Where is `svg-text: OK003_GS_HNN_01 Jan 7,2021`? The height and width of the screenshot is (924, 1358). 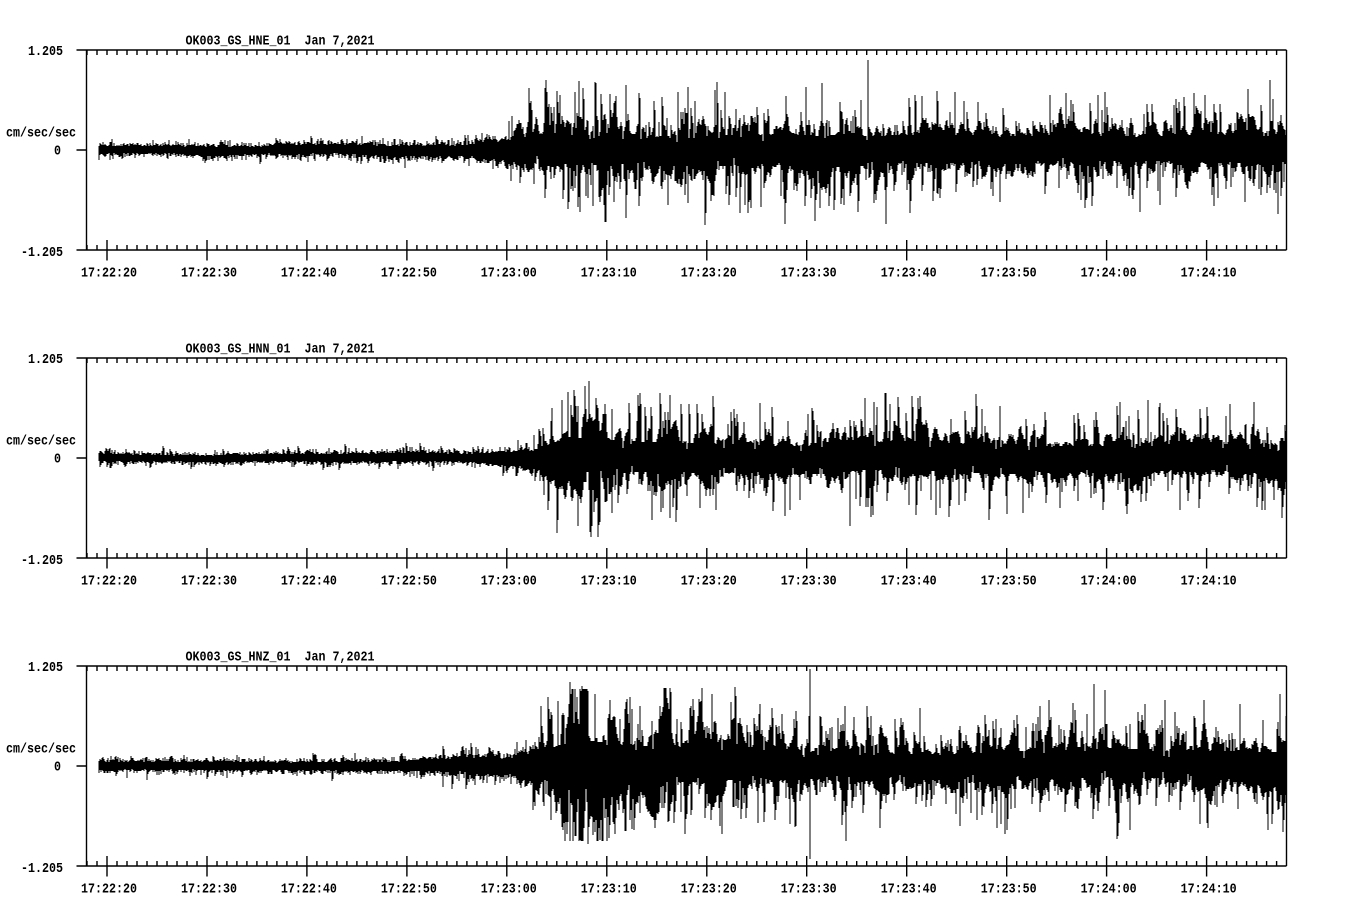 svg-text: OK003_GS_HNN_01 Jan 7,2021 is located at coordinates (280, 350).